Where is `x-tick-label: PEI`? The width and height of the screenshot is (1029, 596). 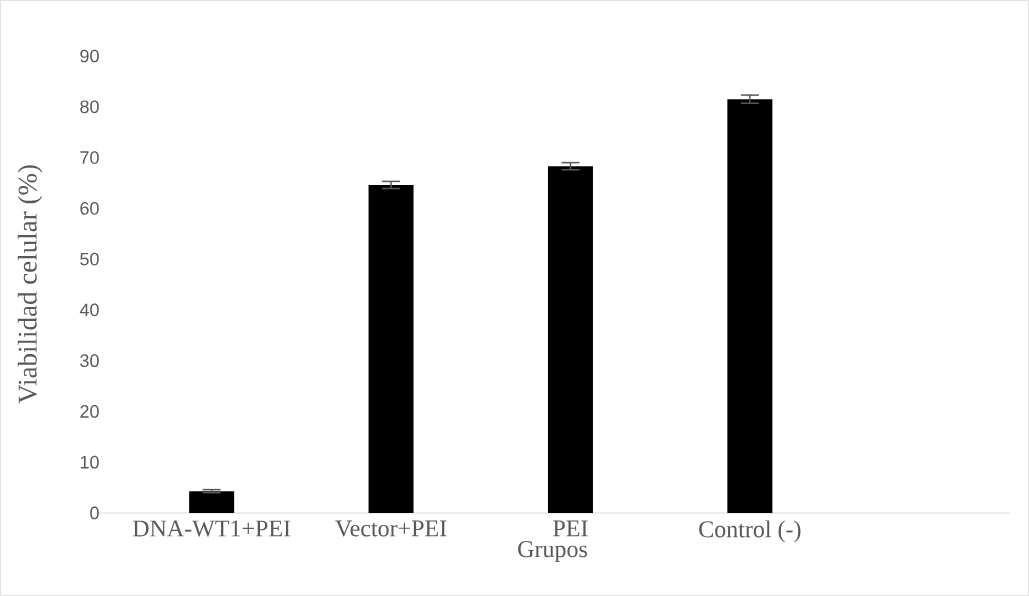
x-tick-label: PEI is located at coordinates (570, 528).